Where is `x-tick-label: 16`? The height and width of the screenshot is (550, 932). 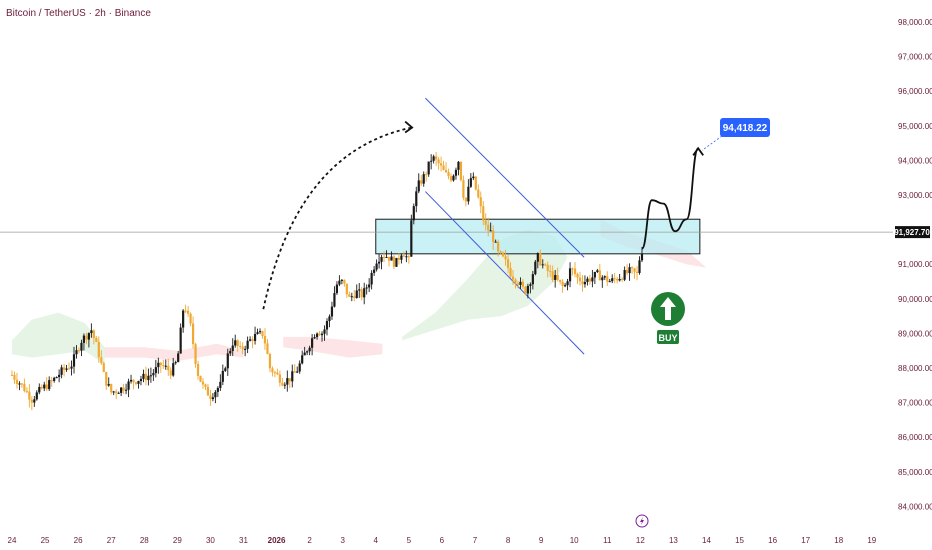 x-tick-label: 16 is located at coordinates (772, 540).